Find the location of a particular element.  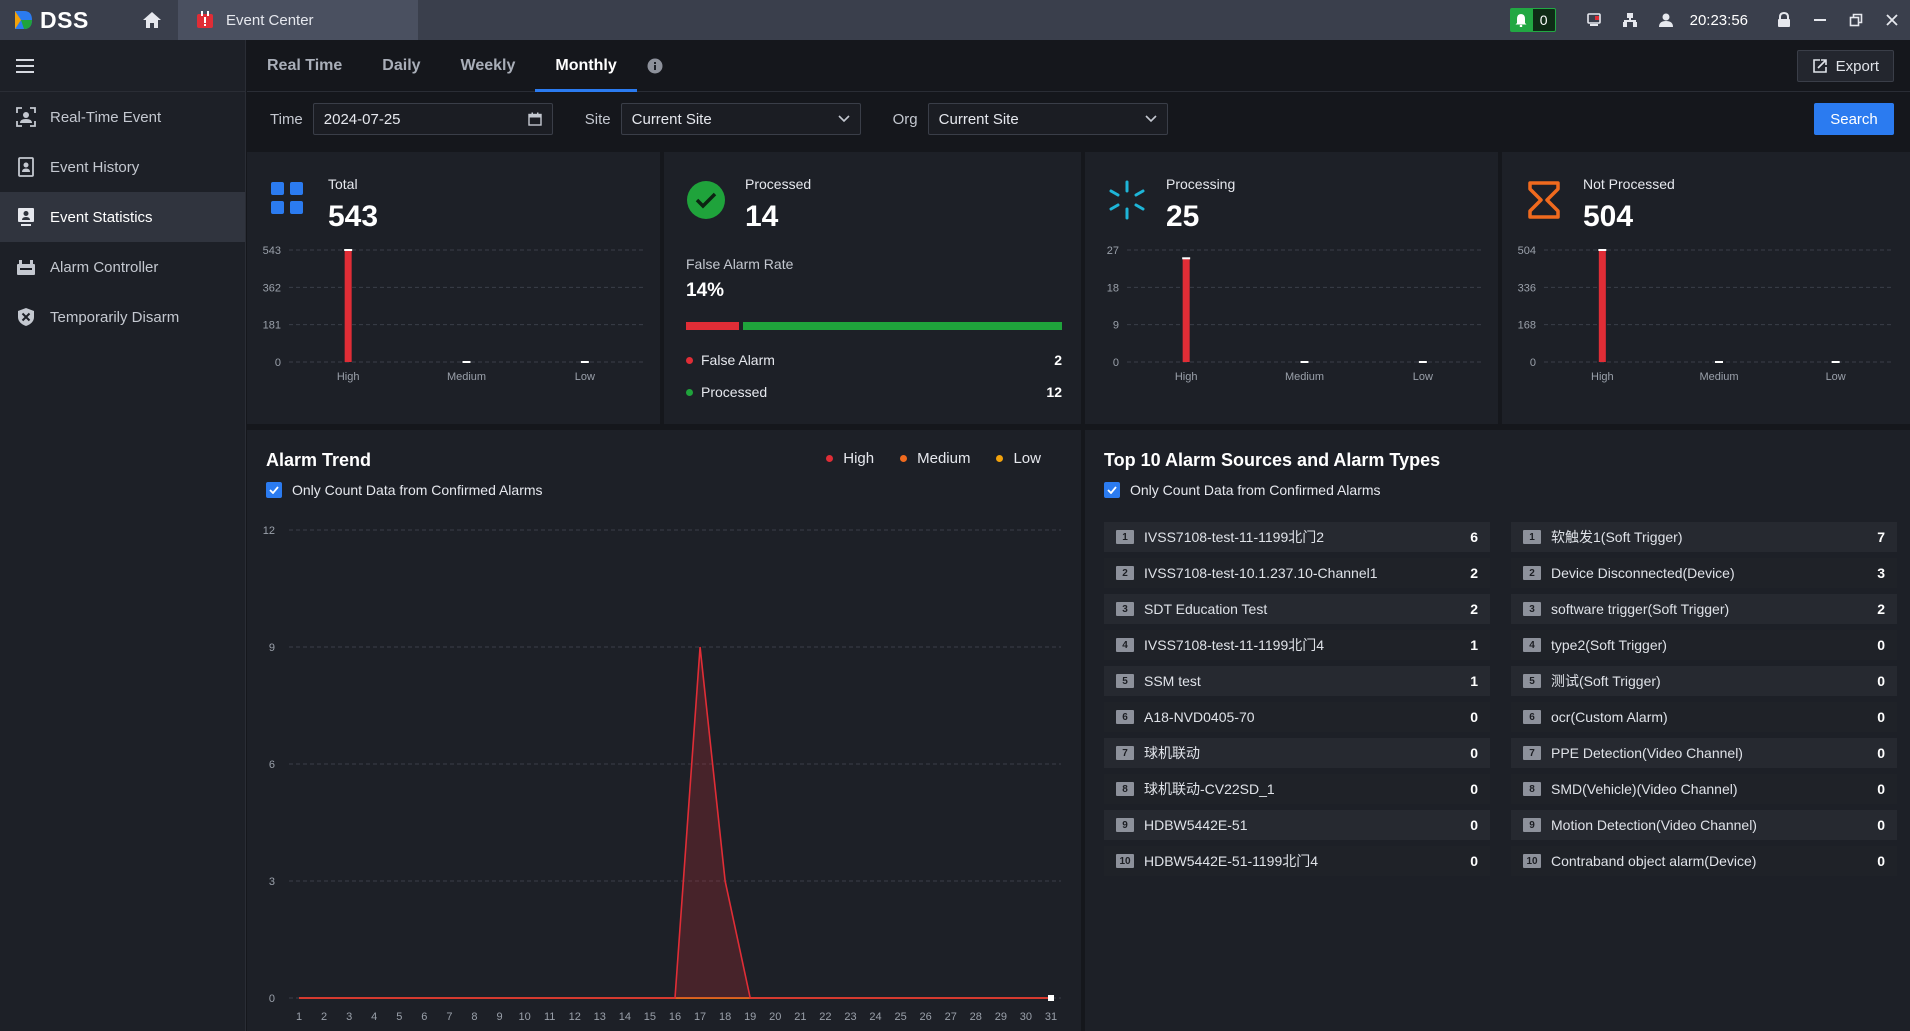

close-button is located at coordinates (1892, 20).